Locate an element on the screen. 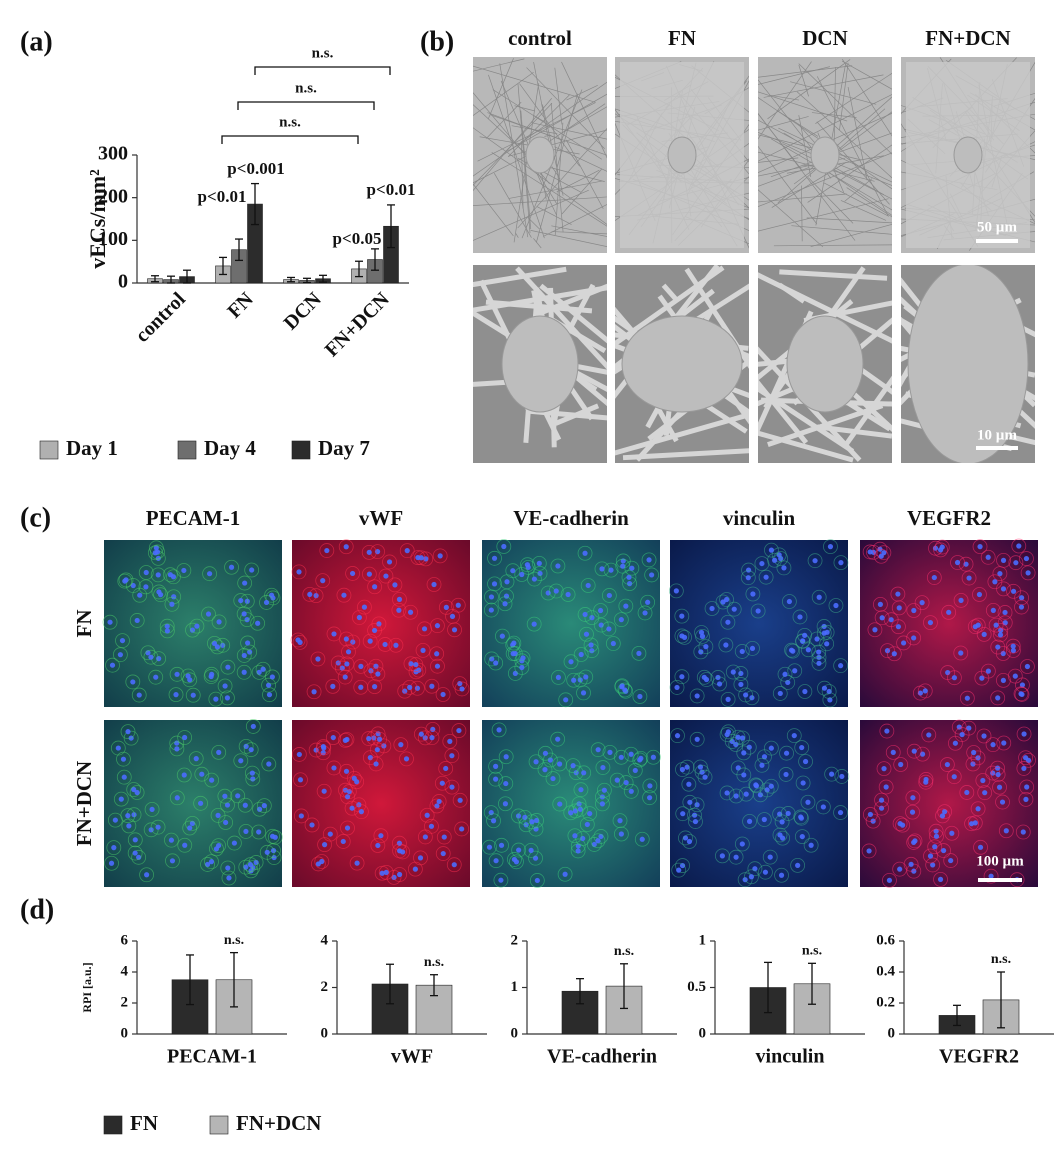 Image resolution: width=1057 pixels, height=1149 pixels. annotation: p<0.001 is located at coordinates (255, 168).